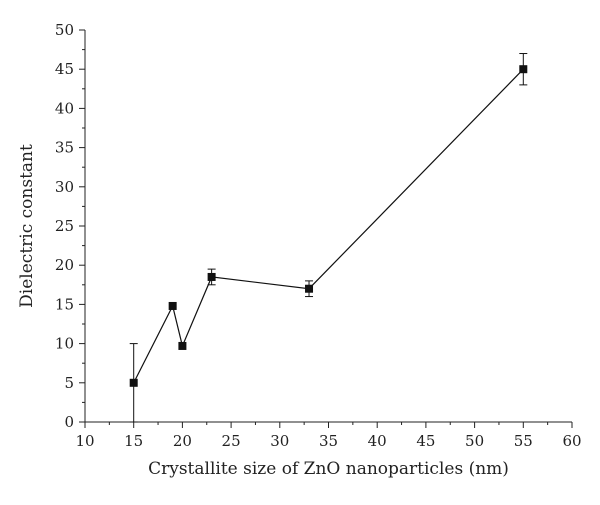  I want to click on x-tick-label: 55, so click(523, 441).